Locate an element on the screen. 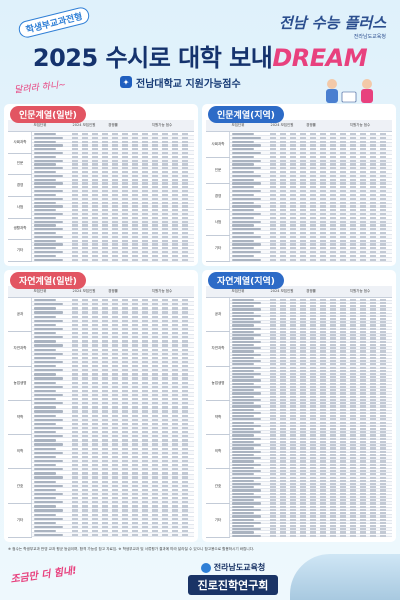 The image size is (400, 600). score-table: 모집단위 2024 모집인원 경쟁률 지원가능 점수 사회과학 인문 경영 사범 기타 is located at coordinates (299, 191).